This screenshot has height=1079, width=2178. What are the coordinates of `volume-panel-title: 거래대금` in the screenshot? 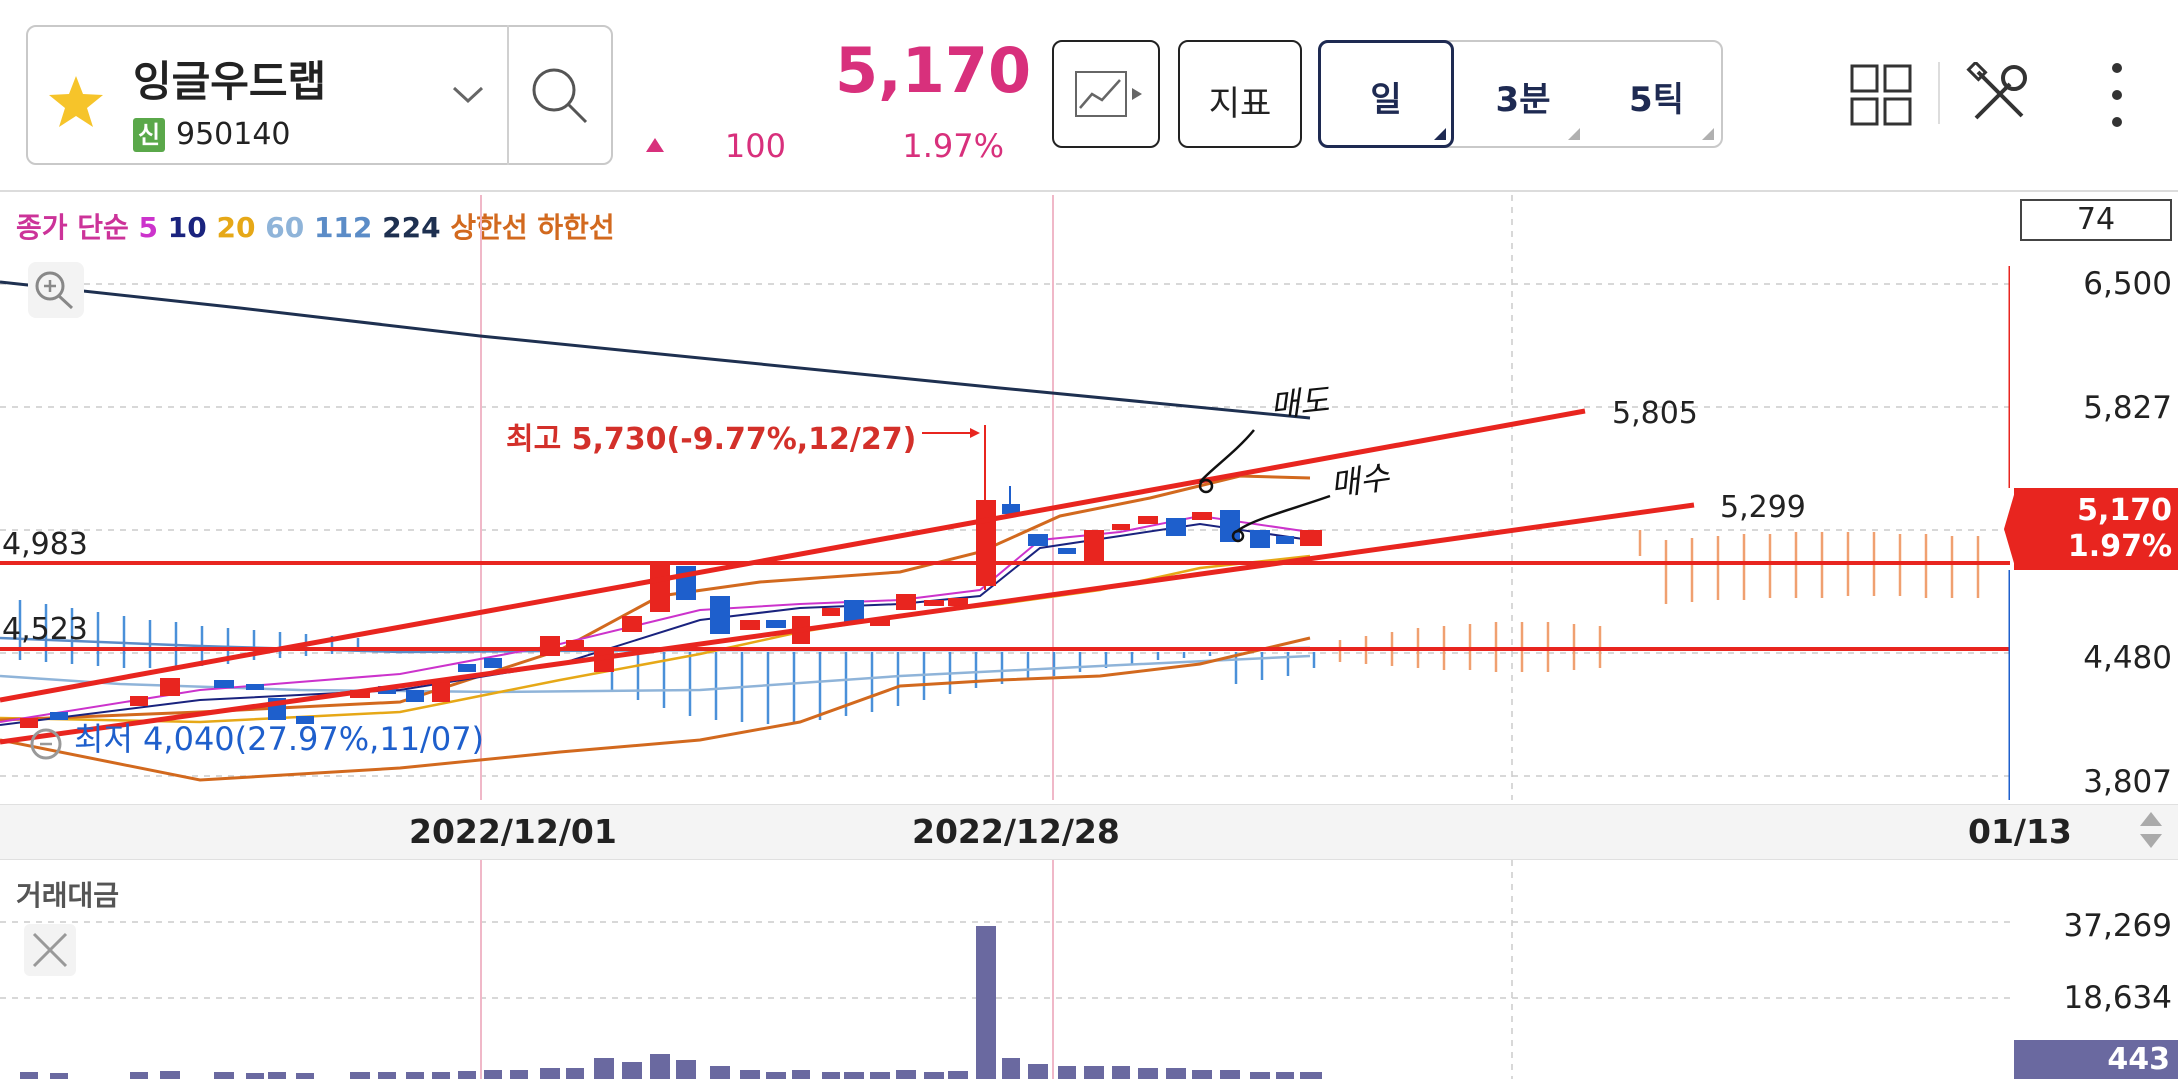 It's located at (68, 895).